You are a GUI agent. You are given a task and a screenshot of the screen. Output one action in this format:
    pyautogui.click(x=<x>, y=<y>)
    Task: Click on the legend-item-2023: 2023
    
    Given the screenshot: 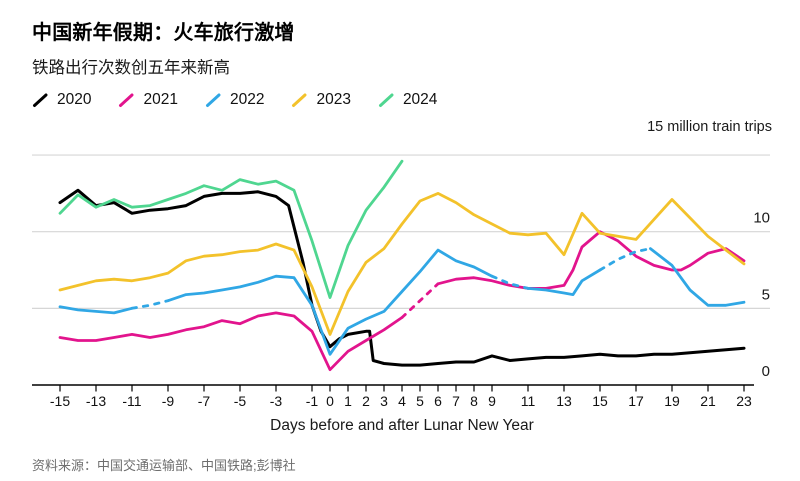 What is the action you would take?
    pyautogui.click(x=321, y=100)
    